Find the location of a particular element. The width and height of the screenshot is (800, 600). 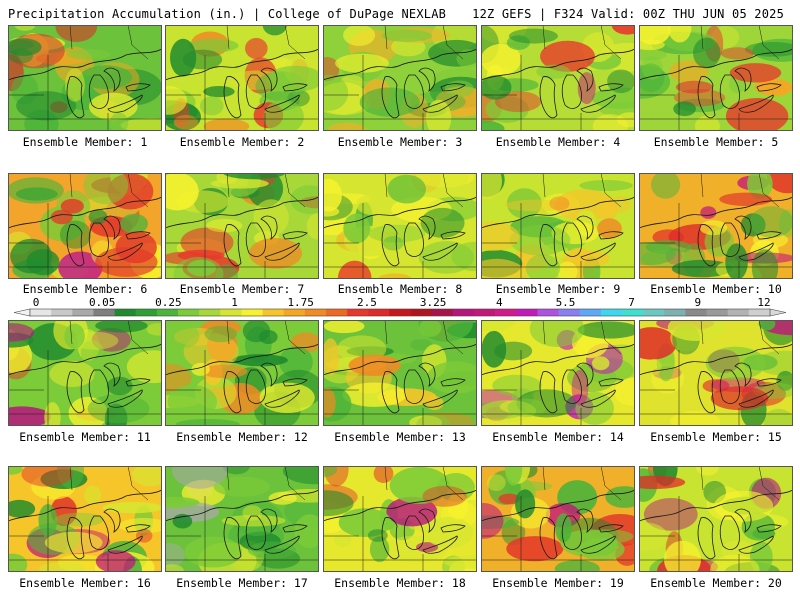

colorbar-tick-label: 1 is located at coordinates (234, 302).